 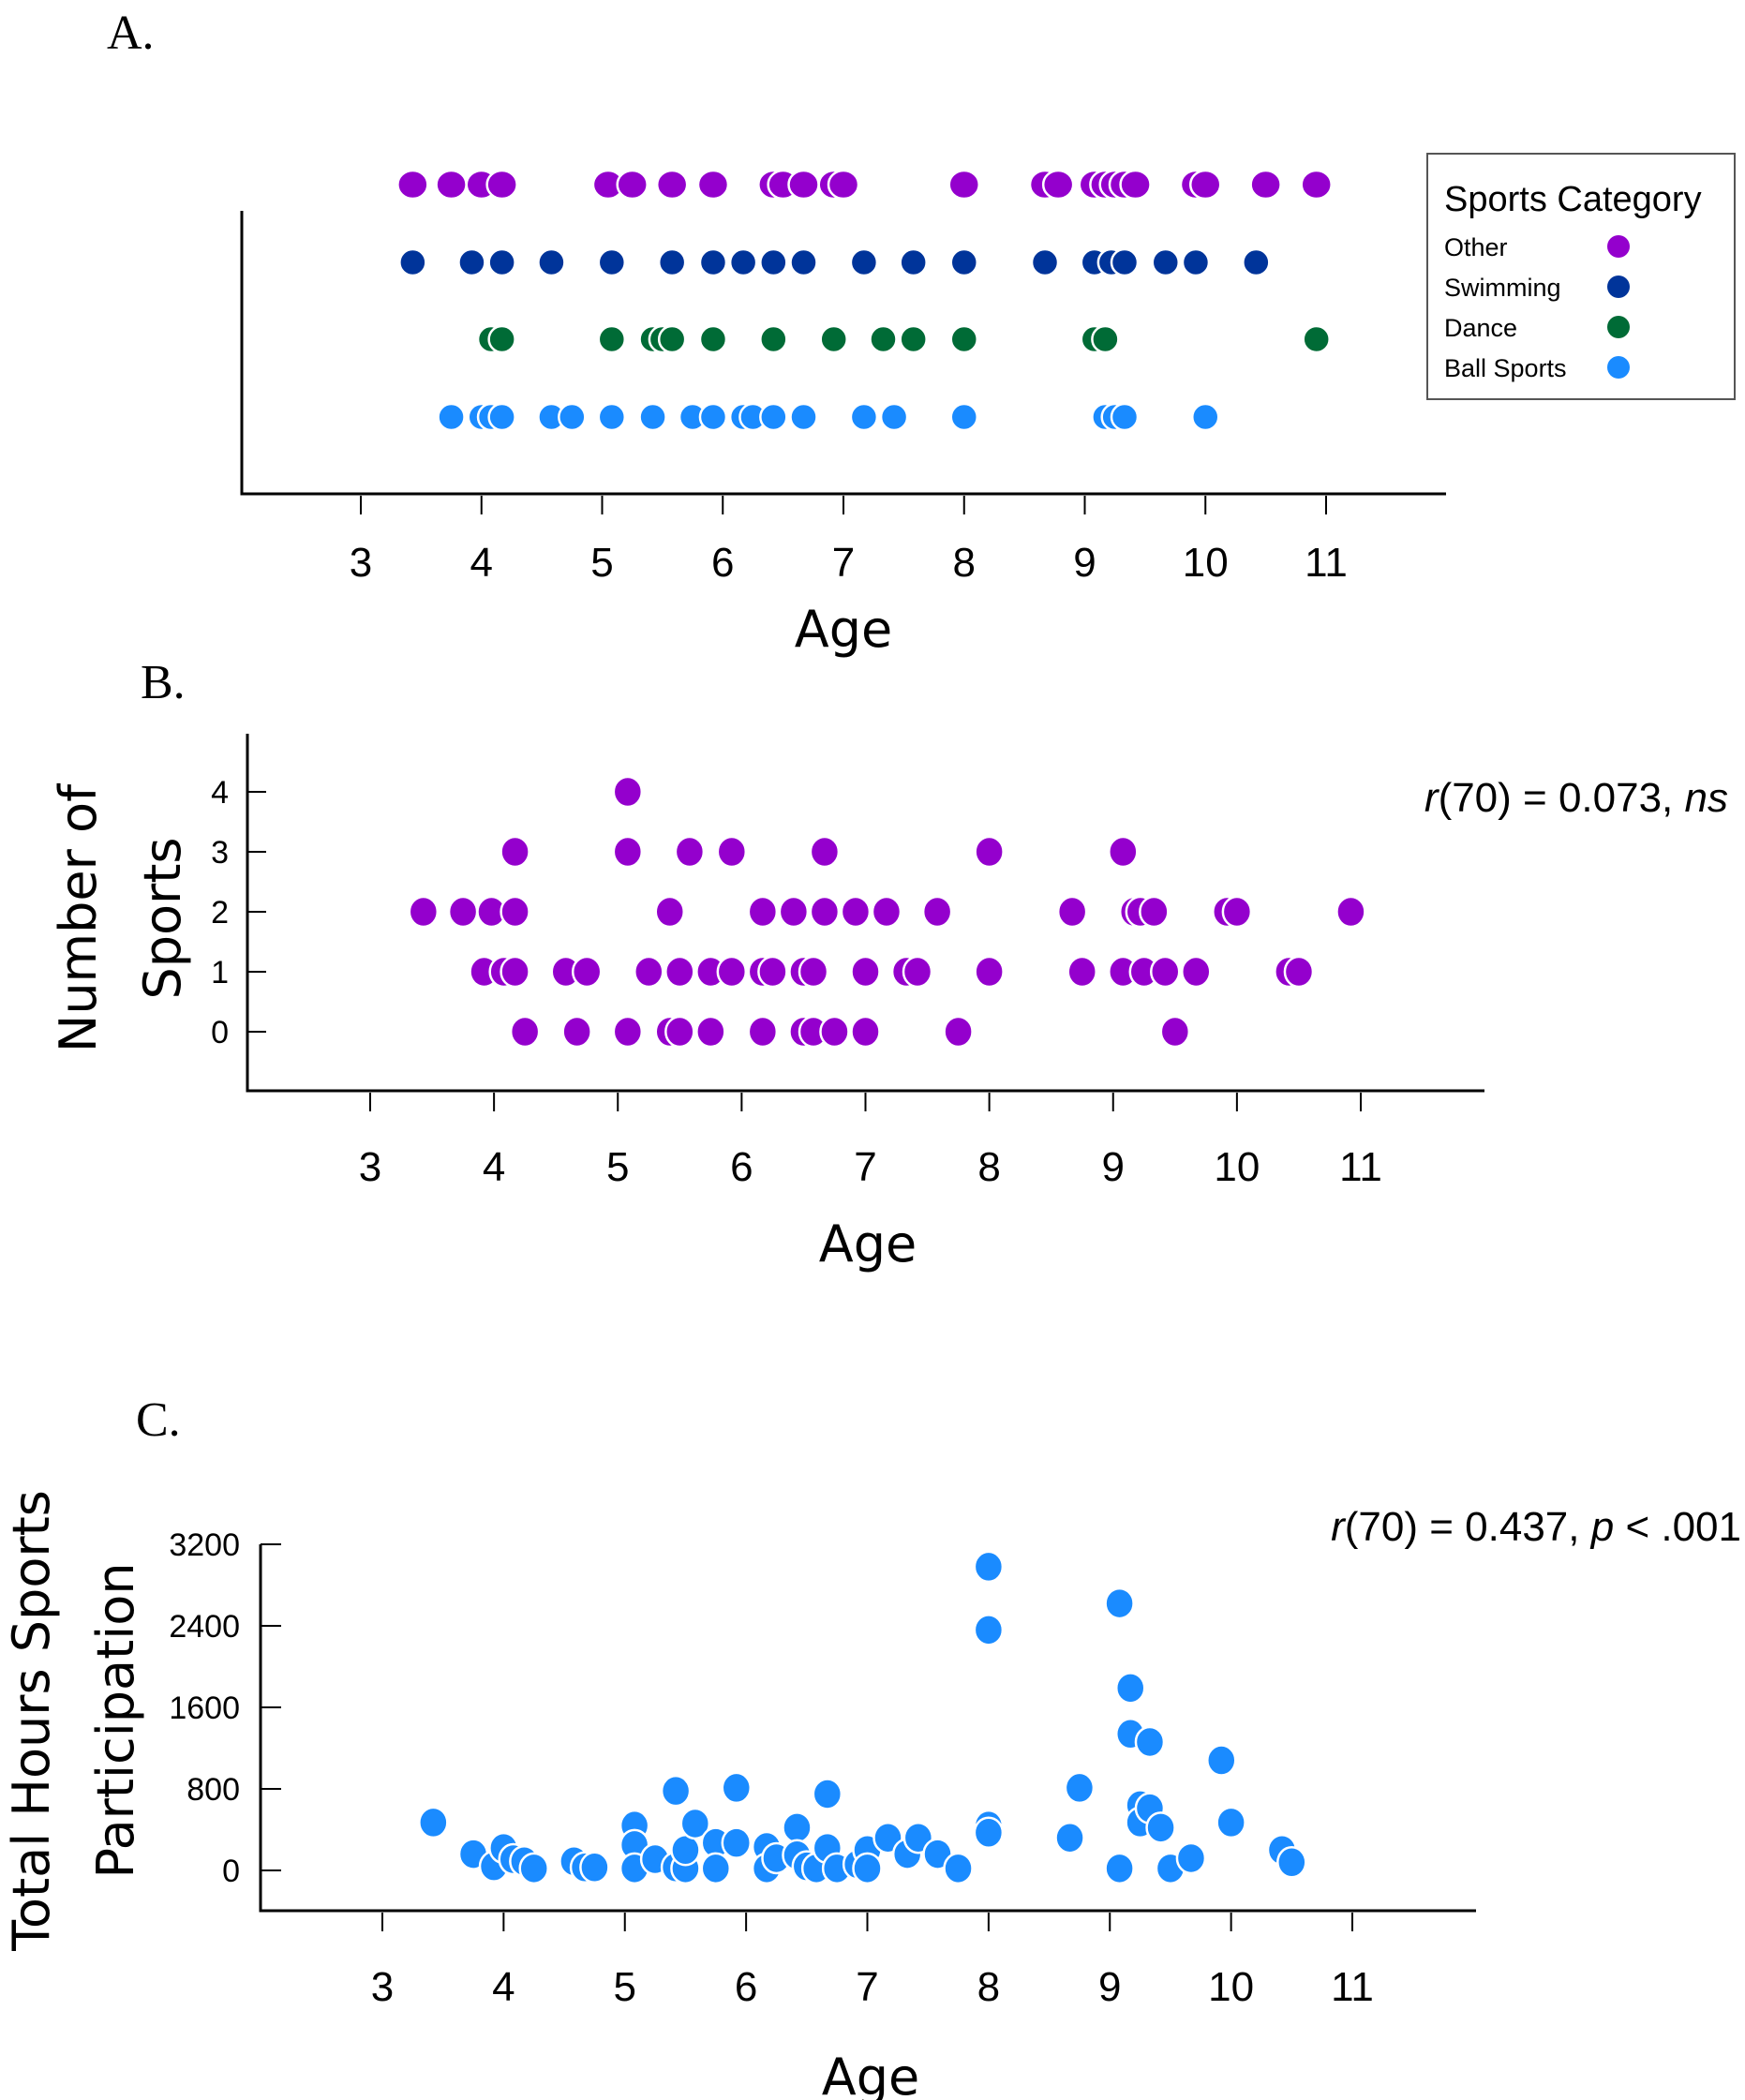 What do you see at coordinates (871, 2074) in the screenshot?
I see `panel-c-x-axis-title: Age` at bounding box center [871, 2074].